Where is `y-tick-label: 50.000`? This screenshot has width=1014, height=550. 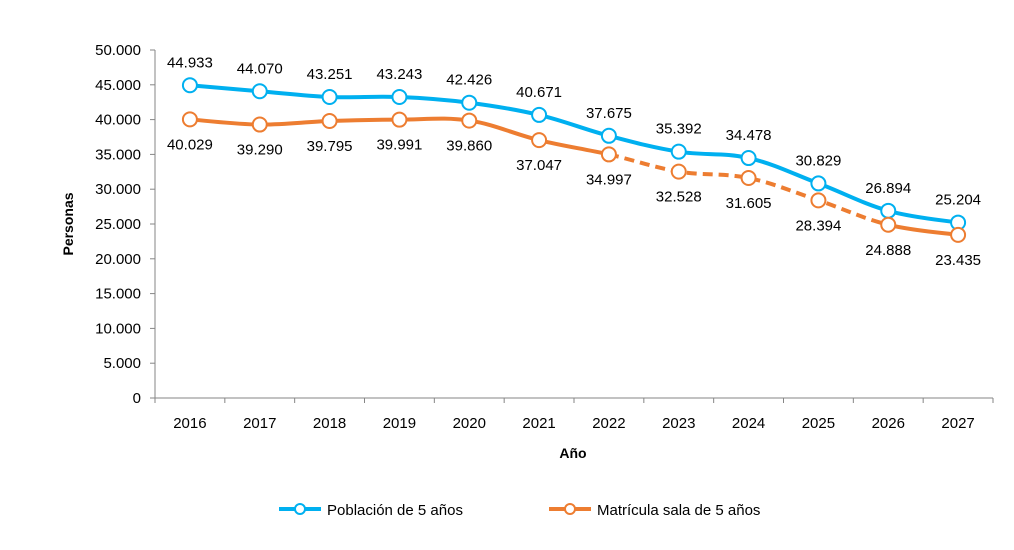 y-tick-label: 50.000 is located at coordinates (118, 50).